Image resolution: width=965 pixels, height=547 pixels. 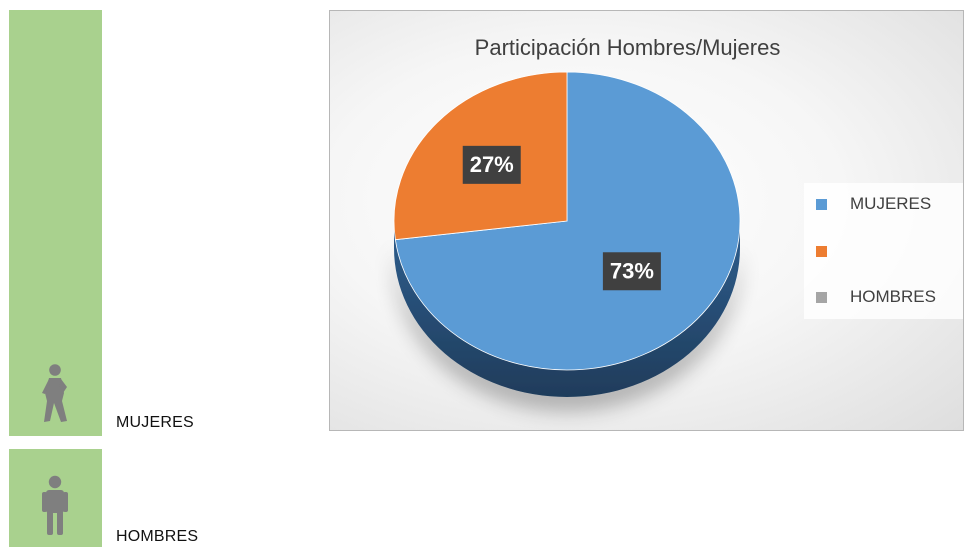 I want to click on pie-label-orange-box, so click(x=491, y=164).